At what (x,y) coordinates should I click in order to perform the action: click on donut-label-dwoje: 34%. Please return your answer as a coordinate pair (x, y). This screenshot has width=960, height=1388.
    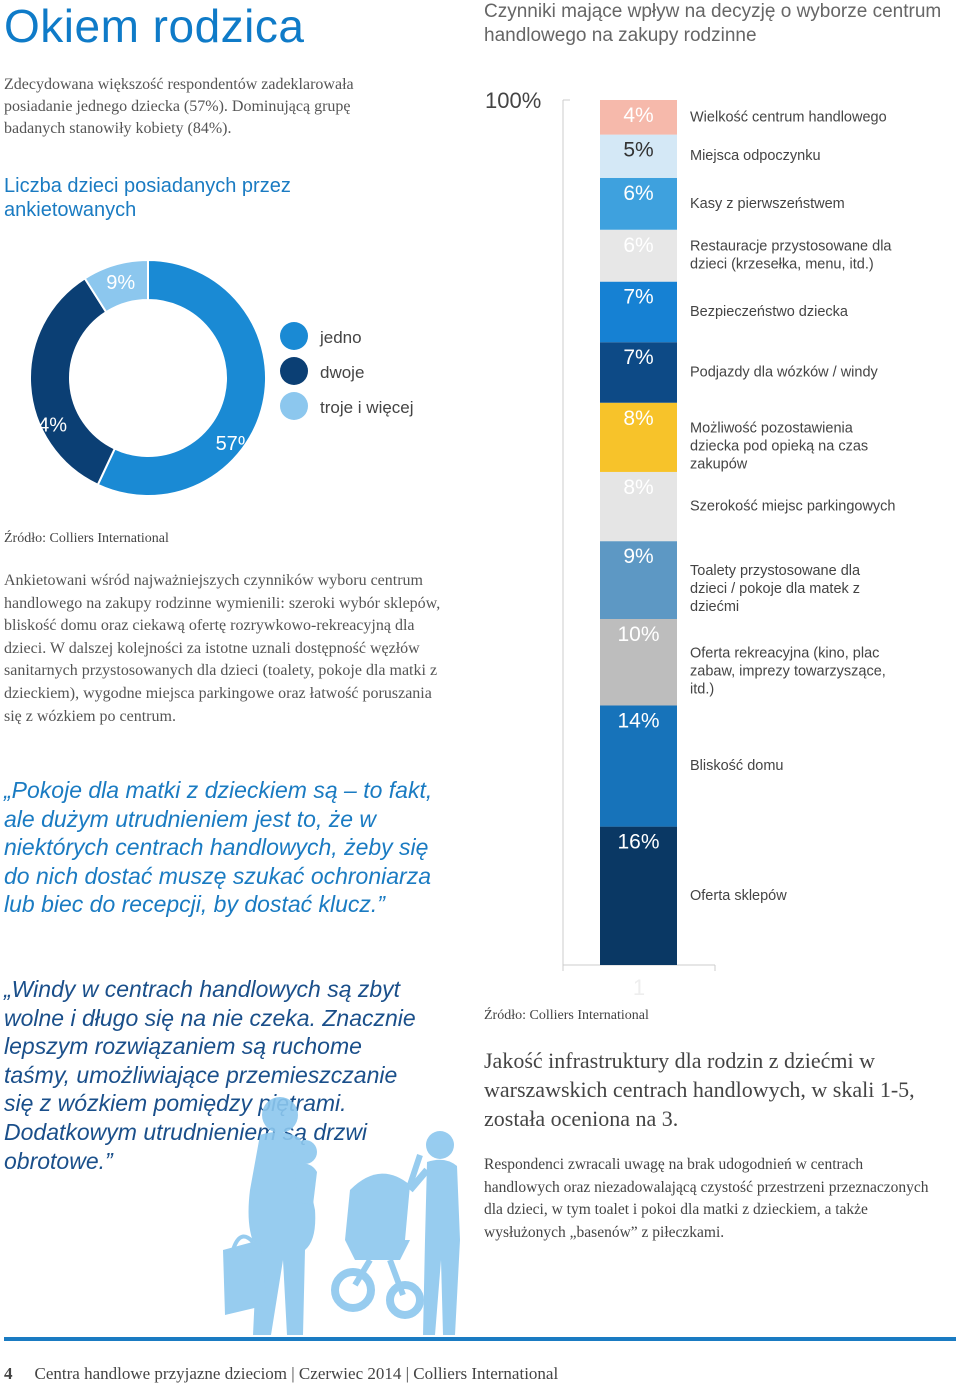
    Looking at the image, I should click on (47, 426).